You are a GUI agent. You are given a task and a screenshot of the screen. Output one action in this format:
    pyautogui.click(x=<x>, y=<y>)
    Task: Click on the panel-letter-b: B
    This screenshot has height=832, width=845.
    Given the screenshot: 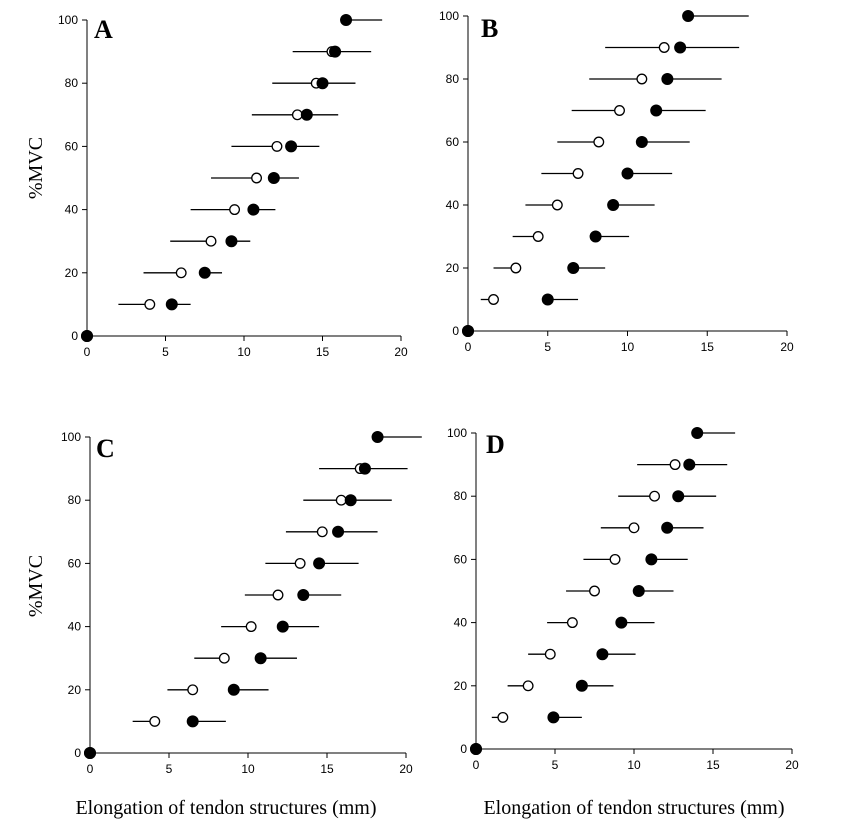 What is the action you would take?
    pyautogui.click(x=489, y=28)
    